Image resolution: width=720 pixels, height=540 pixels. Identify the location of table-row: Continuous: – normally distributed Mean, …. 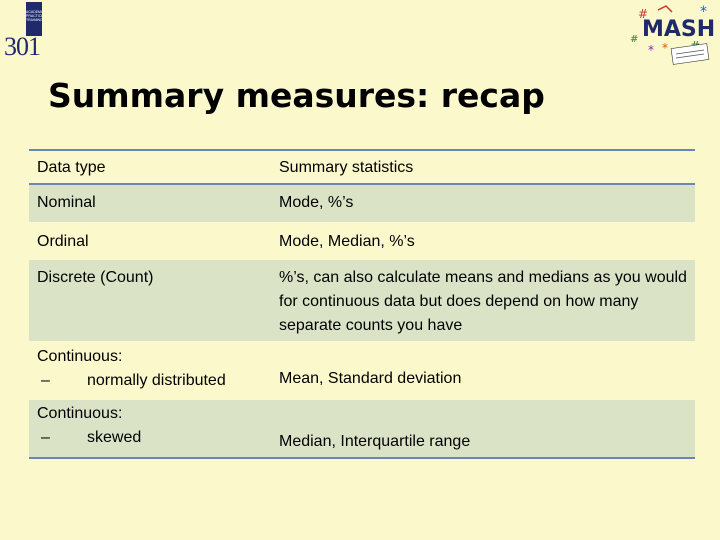
(362, 370).